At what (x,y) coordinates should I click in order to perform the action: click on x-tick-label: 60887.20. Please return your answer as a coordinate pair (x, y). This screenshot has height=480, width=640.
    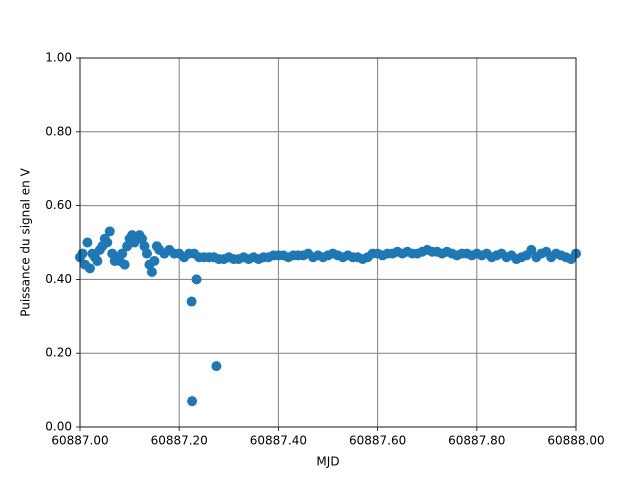
    Looking at the image, I should click on (179, 441).